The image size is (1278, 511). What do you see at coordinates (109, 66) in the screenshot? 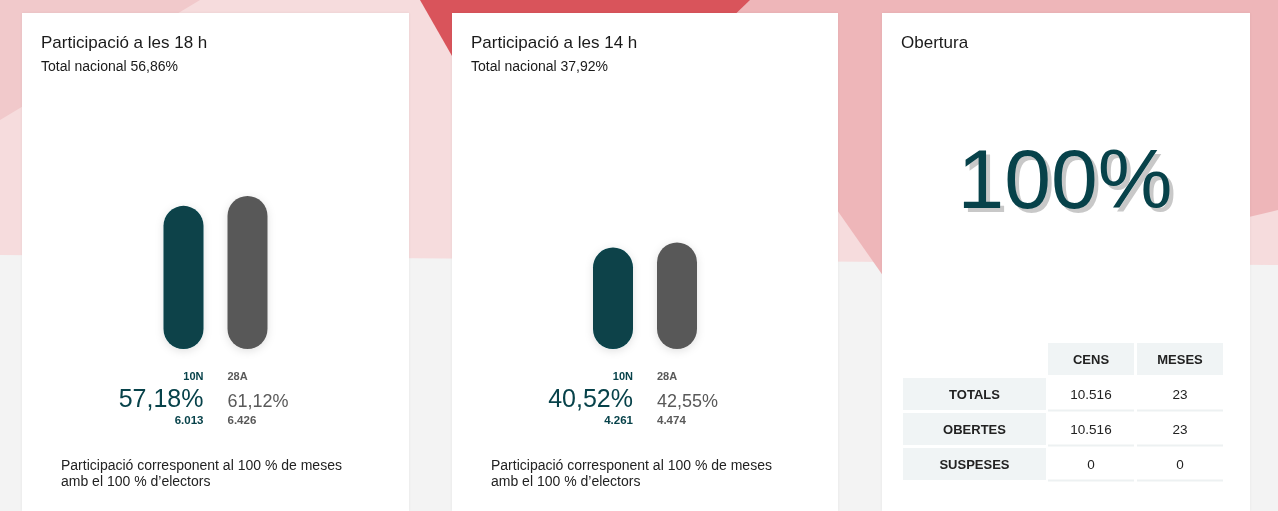
I see `chart-subtitle: Total nacional 56,86%` at bounding box center [109, 66].